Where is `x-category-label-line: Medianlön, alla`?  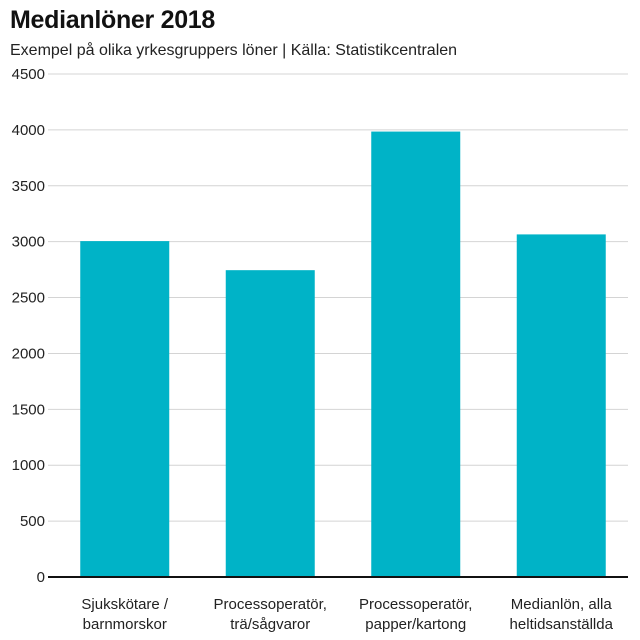
x-category-label-line: Medianlön, alla is located at coordinates (562, 604).